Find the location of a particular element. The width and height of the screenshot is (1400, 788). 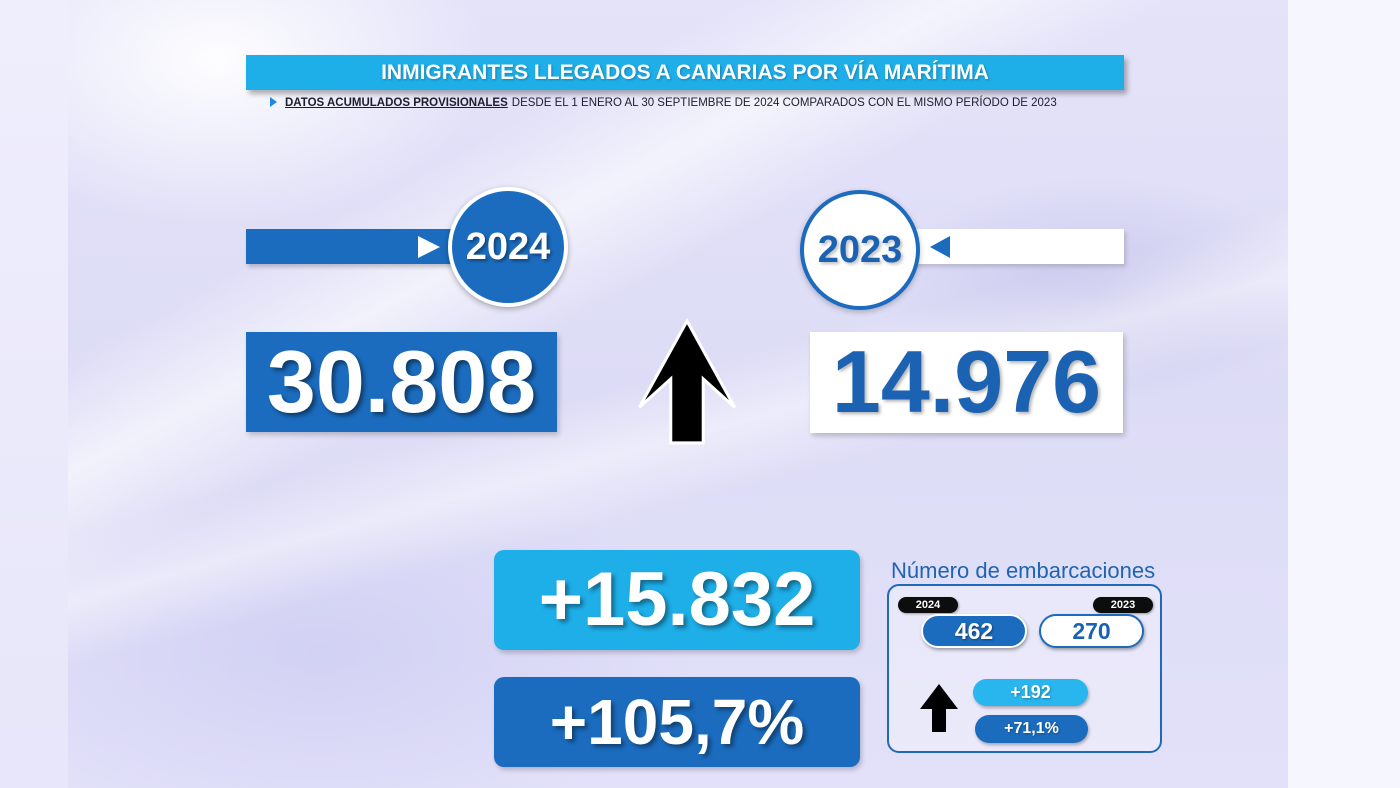

year-2024-bar is located at coordinates (352, 246).